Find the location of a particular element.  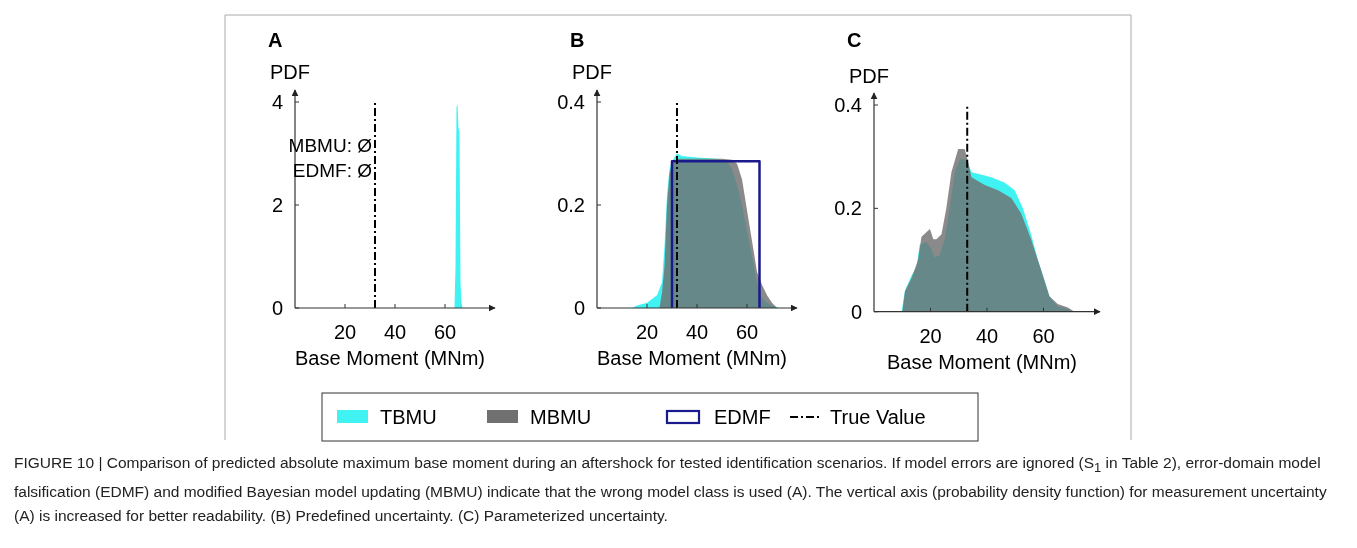

y-tick-label: 2 is located at coordinates (277, 205).